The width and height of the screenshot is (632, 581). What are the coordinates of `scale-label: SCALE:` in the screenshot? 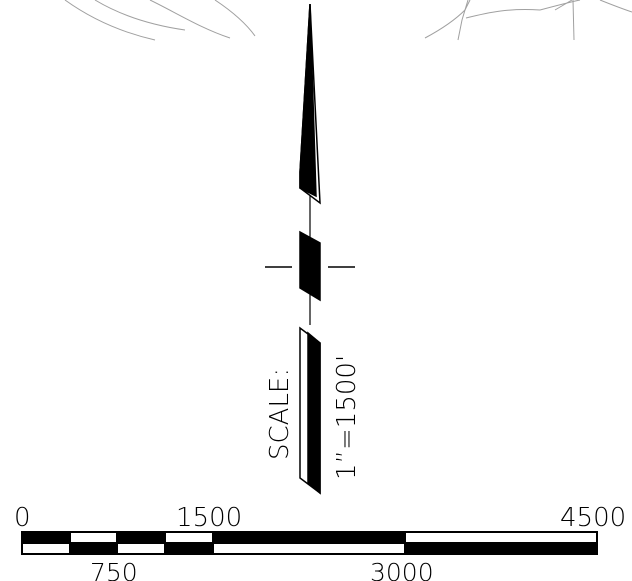 It's located at (280, 414).